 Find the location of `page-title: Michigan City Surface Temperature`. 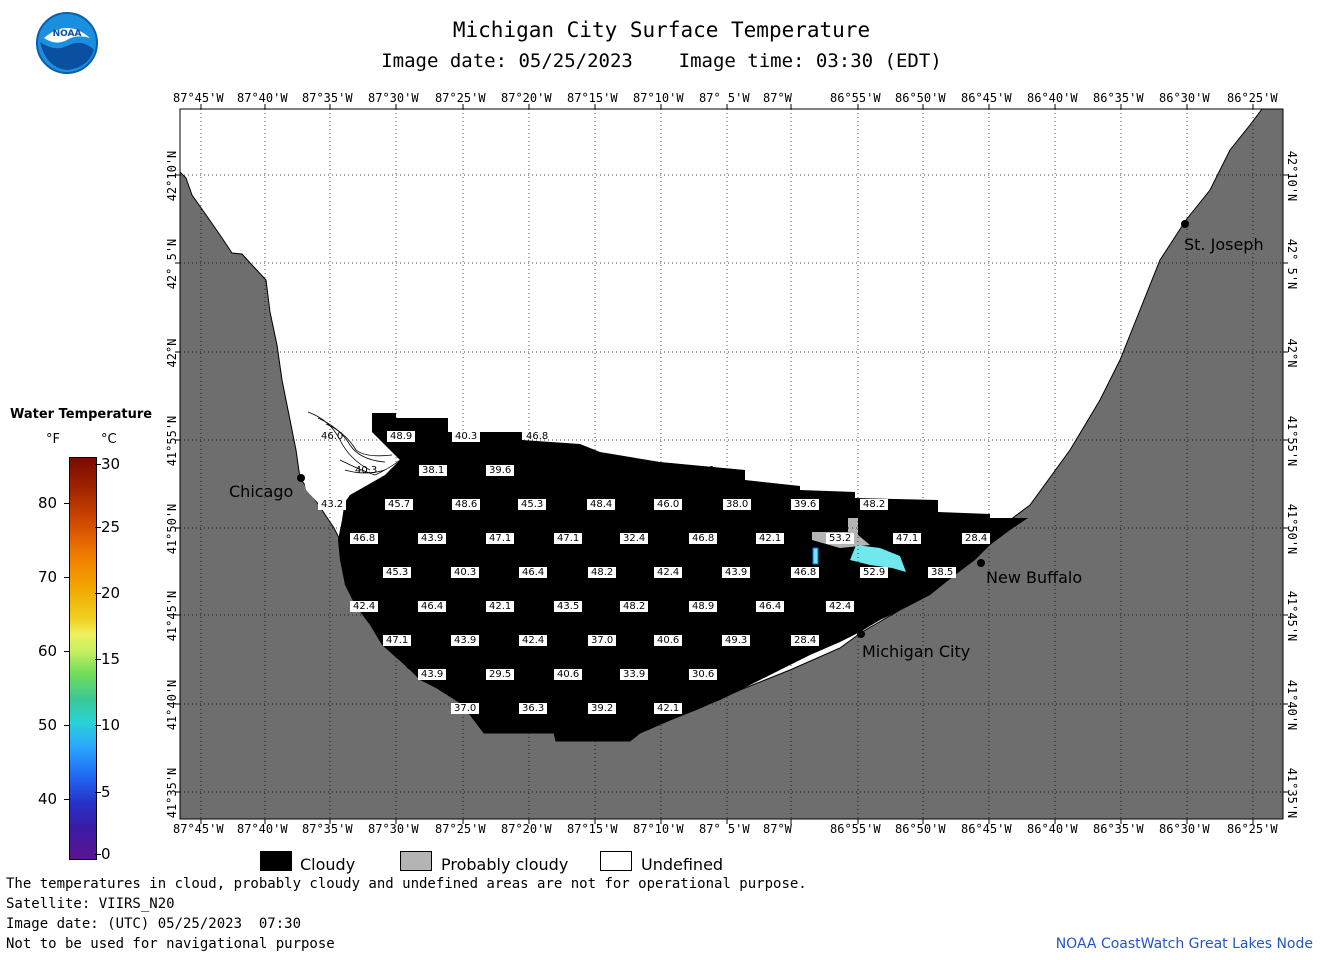

page-title: Michigan City Surface Temperature is located at coordinates (661, 30).